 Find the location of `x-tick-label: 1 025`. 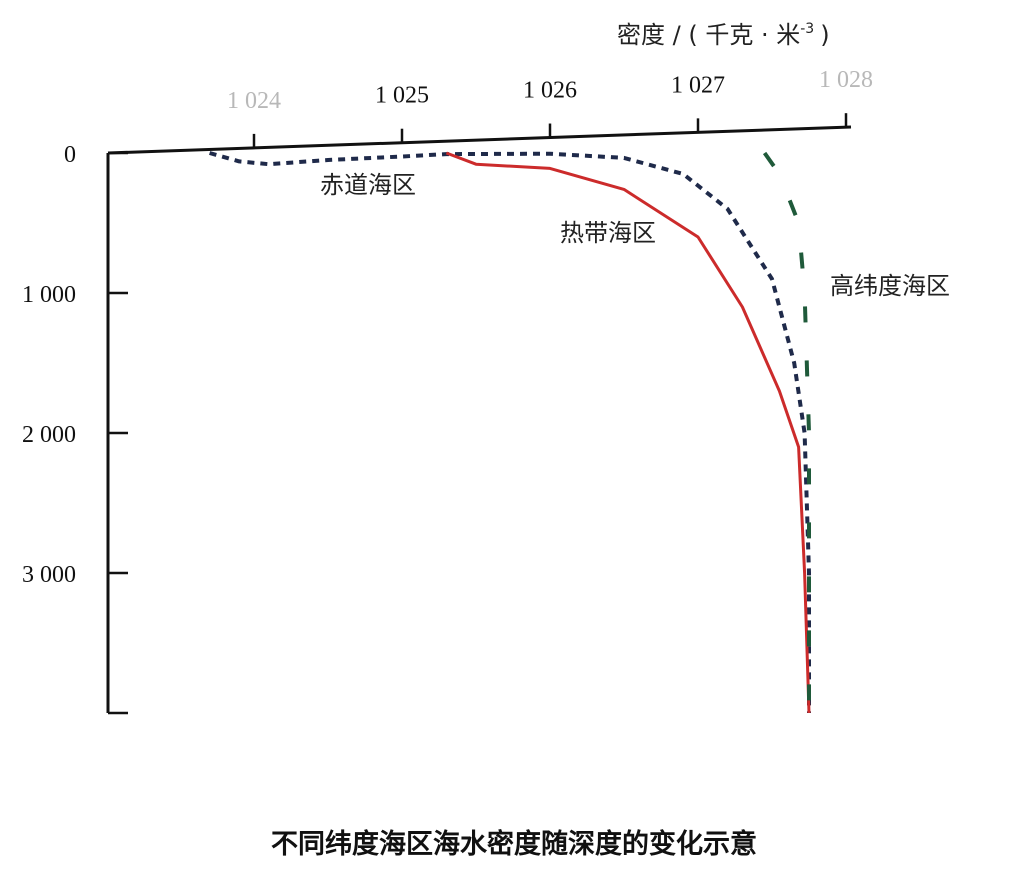

x-tick-label: 1 025 is located at coordinates (402, 96).